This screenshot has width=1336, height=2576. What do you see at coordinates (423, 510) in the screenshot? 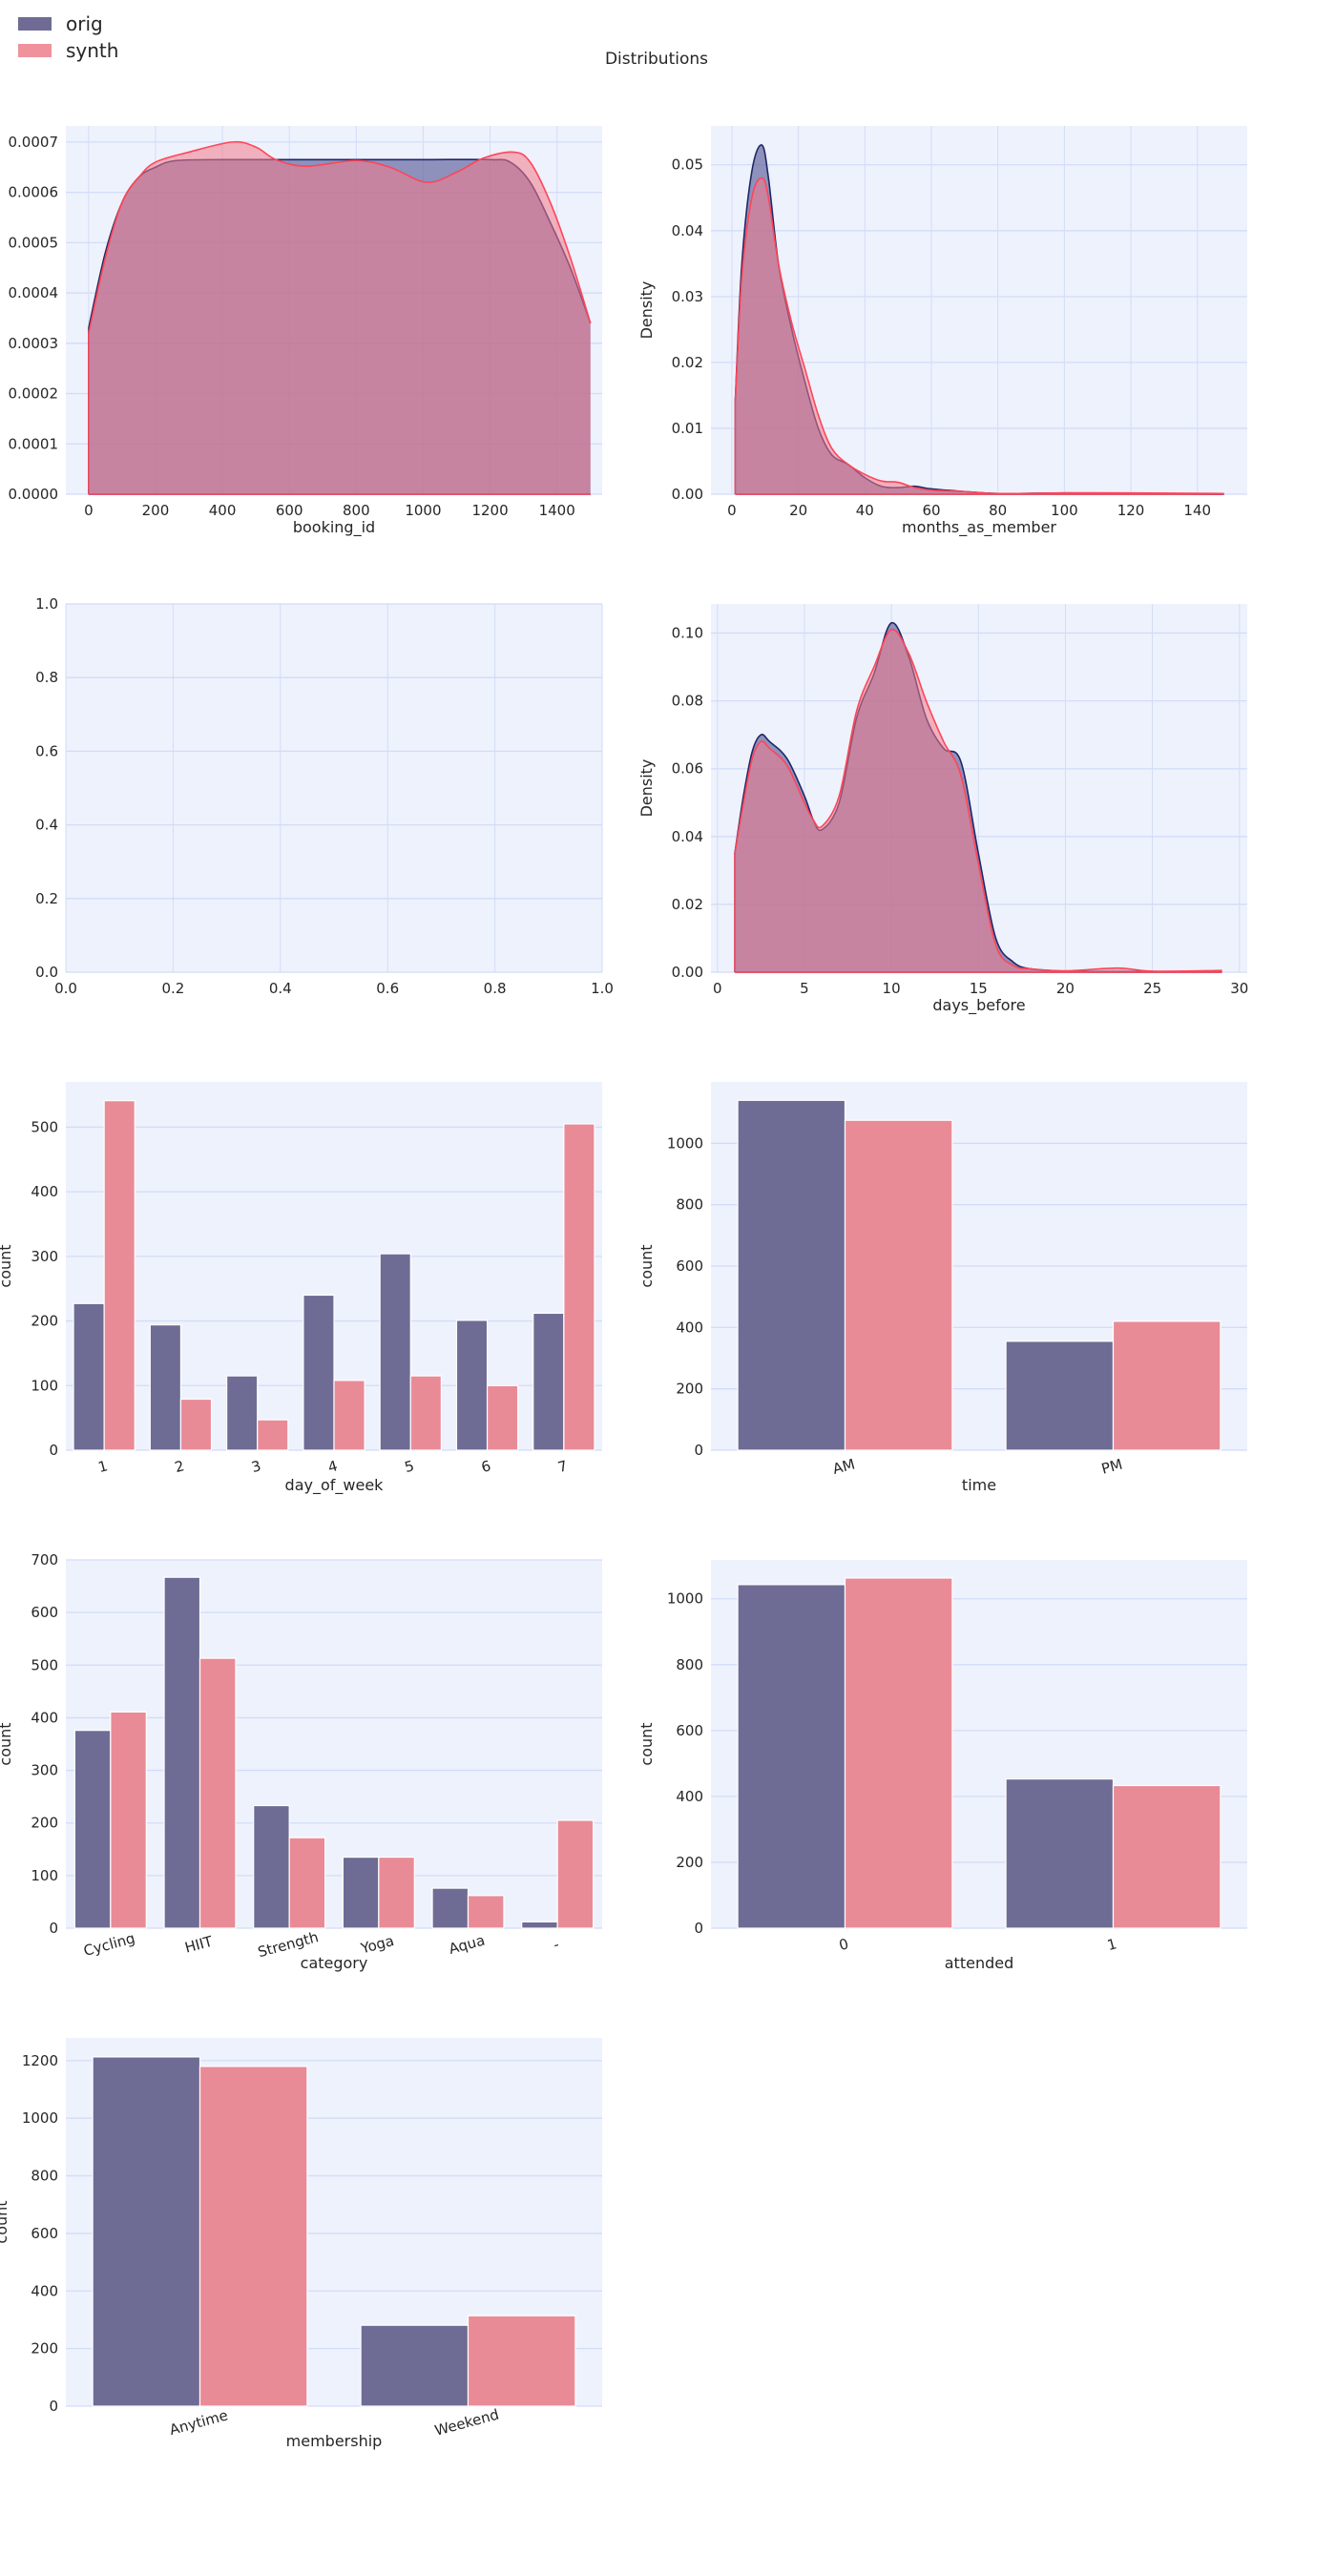
I see `x-tick-label: 1000` at bounding box center [423, 510].